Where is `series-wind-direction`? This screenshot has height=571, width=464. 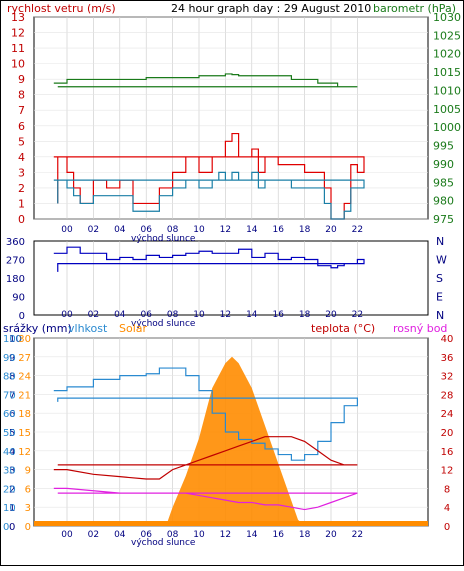 series-wind-direction is located at coordinates (209, 259).